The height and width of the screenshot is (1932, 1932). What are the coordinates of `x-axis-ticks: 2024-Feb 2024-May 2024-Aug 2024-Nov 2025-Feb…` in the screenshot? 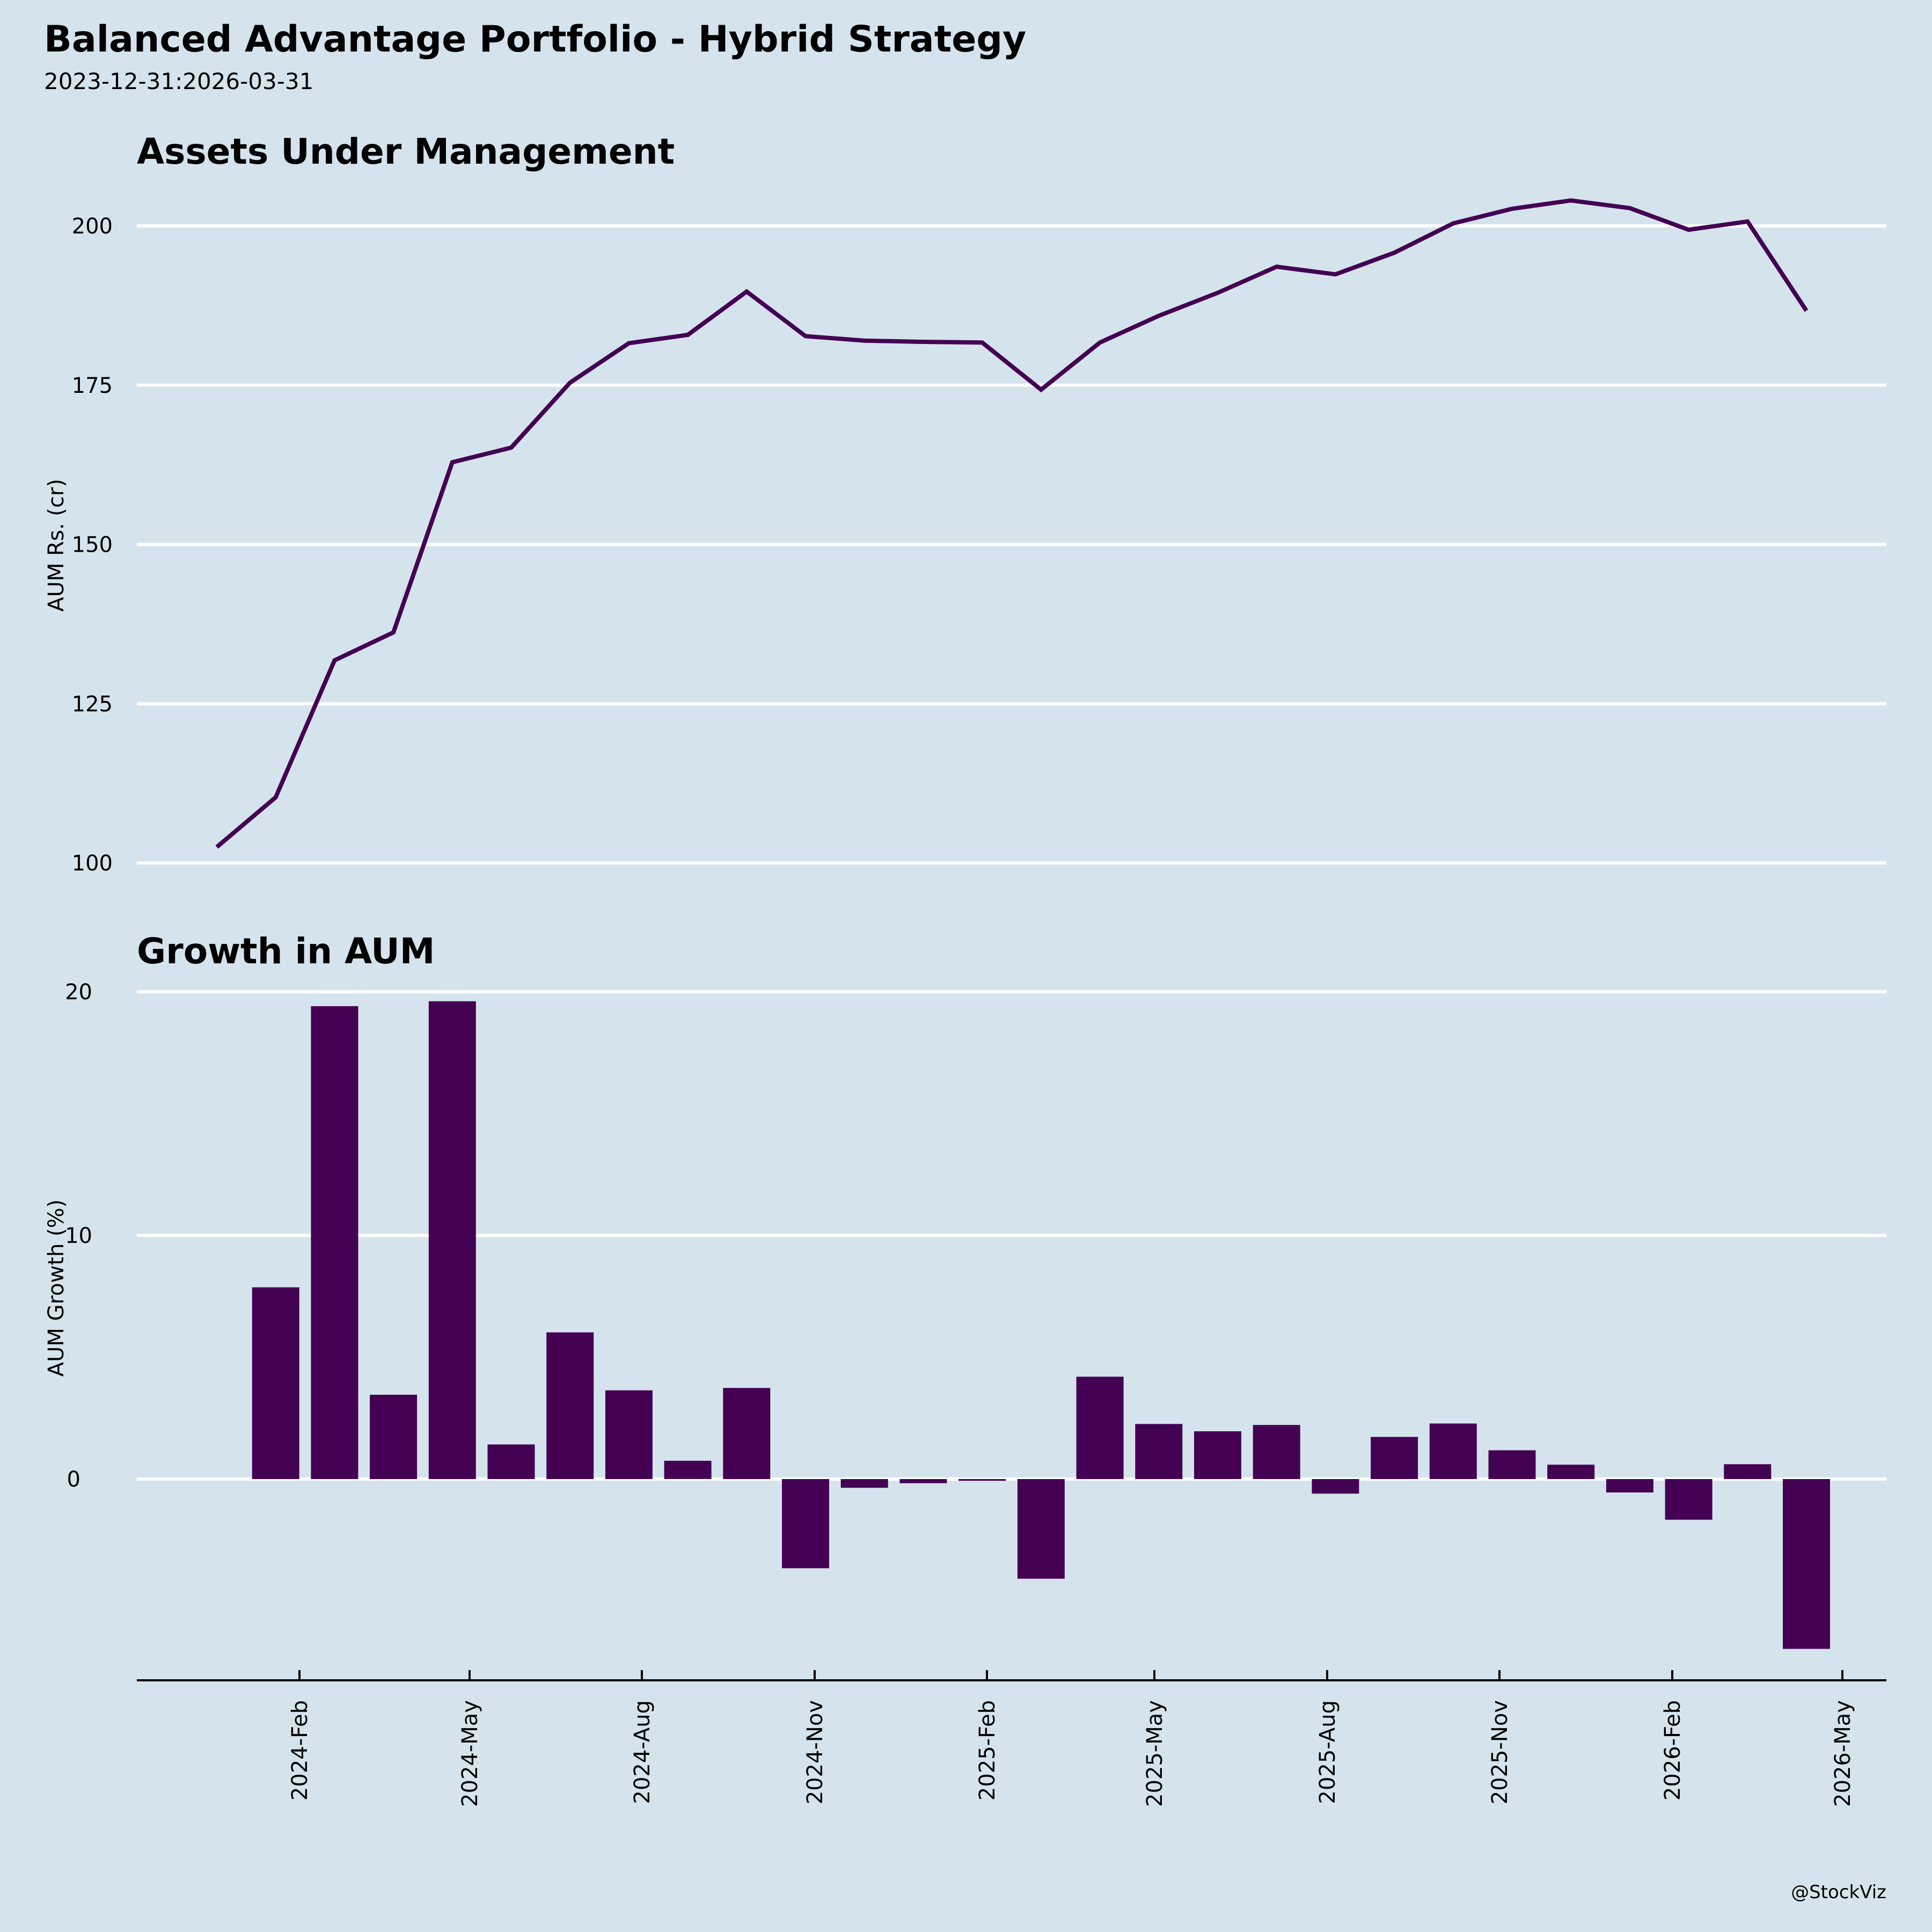 It's located at (1071, 1738).